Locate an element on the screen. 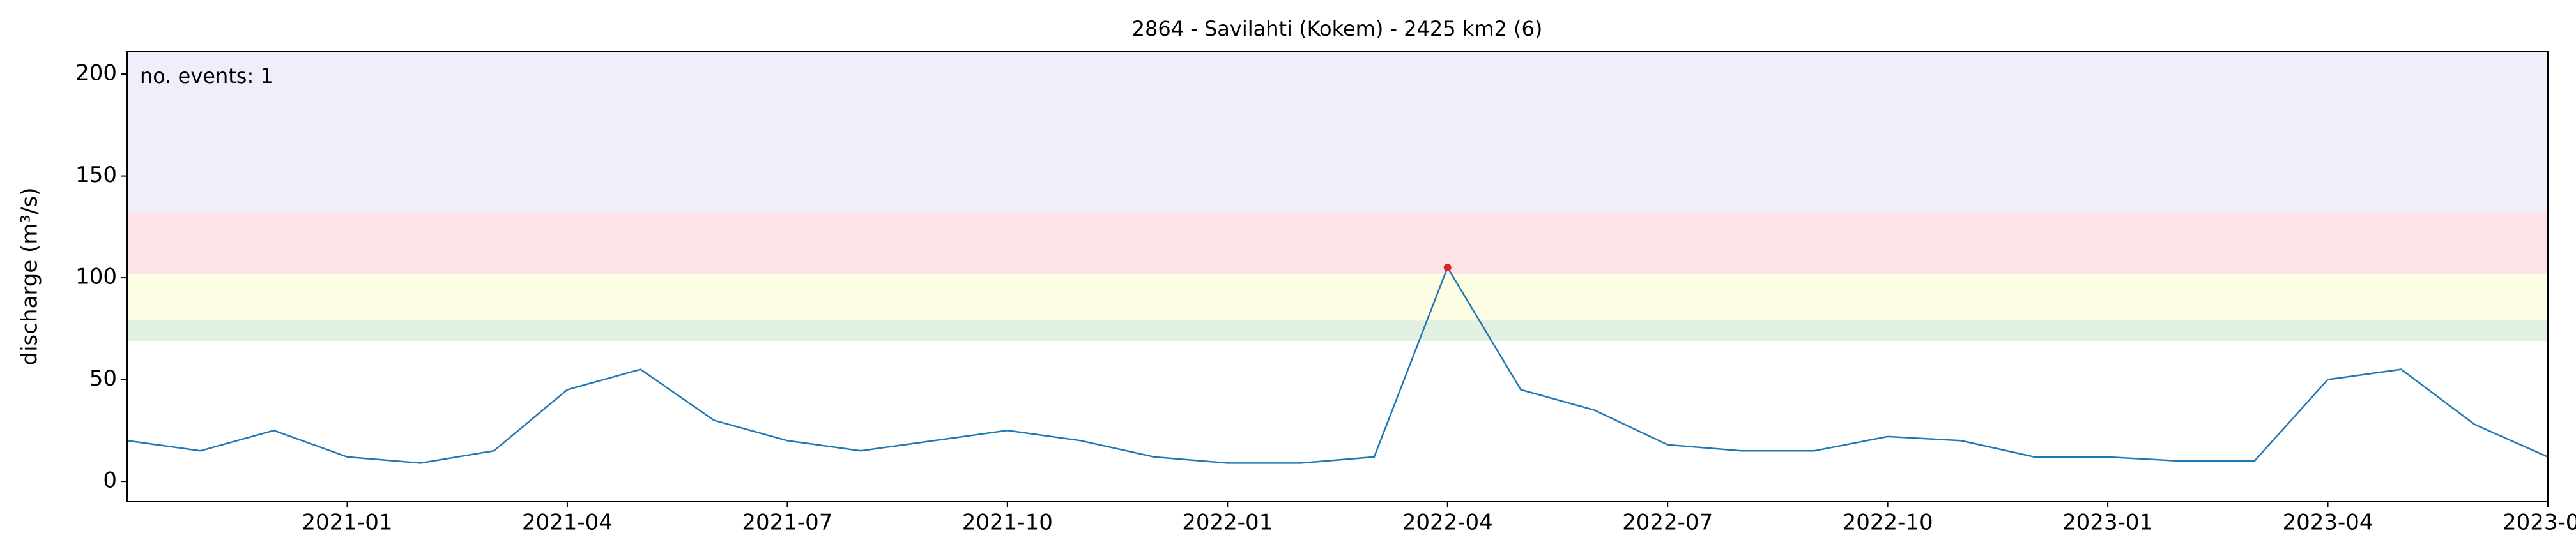 The width and height of the screenshot is (2576, 556). x-tick-label: 2021-07 is located at coordinates (787, 523).